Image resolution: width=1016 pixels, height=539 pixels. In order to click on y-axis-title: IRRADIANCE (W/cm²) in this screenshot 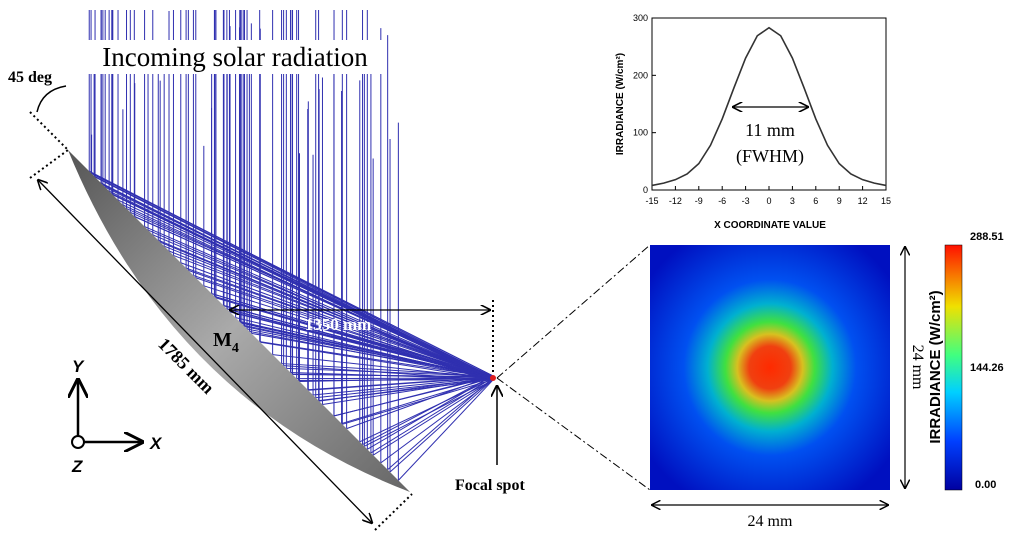, I will do `click(620, 104)`.